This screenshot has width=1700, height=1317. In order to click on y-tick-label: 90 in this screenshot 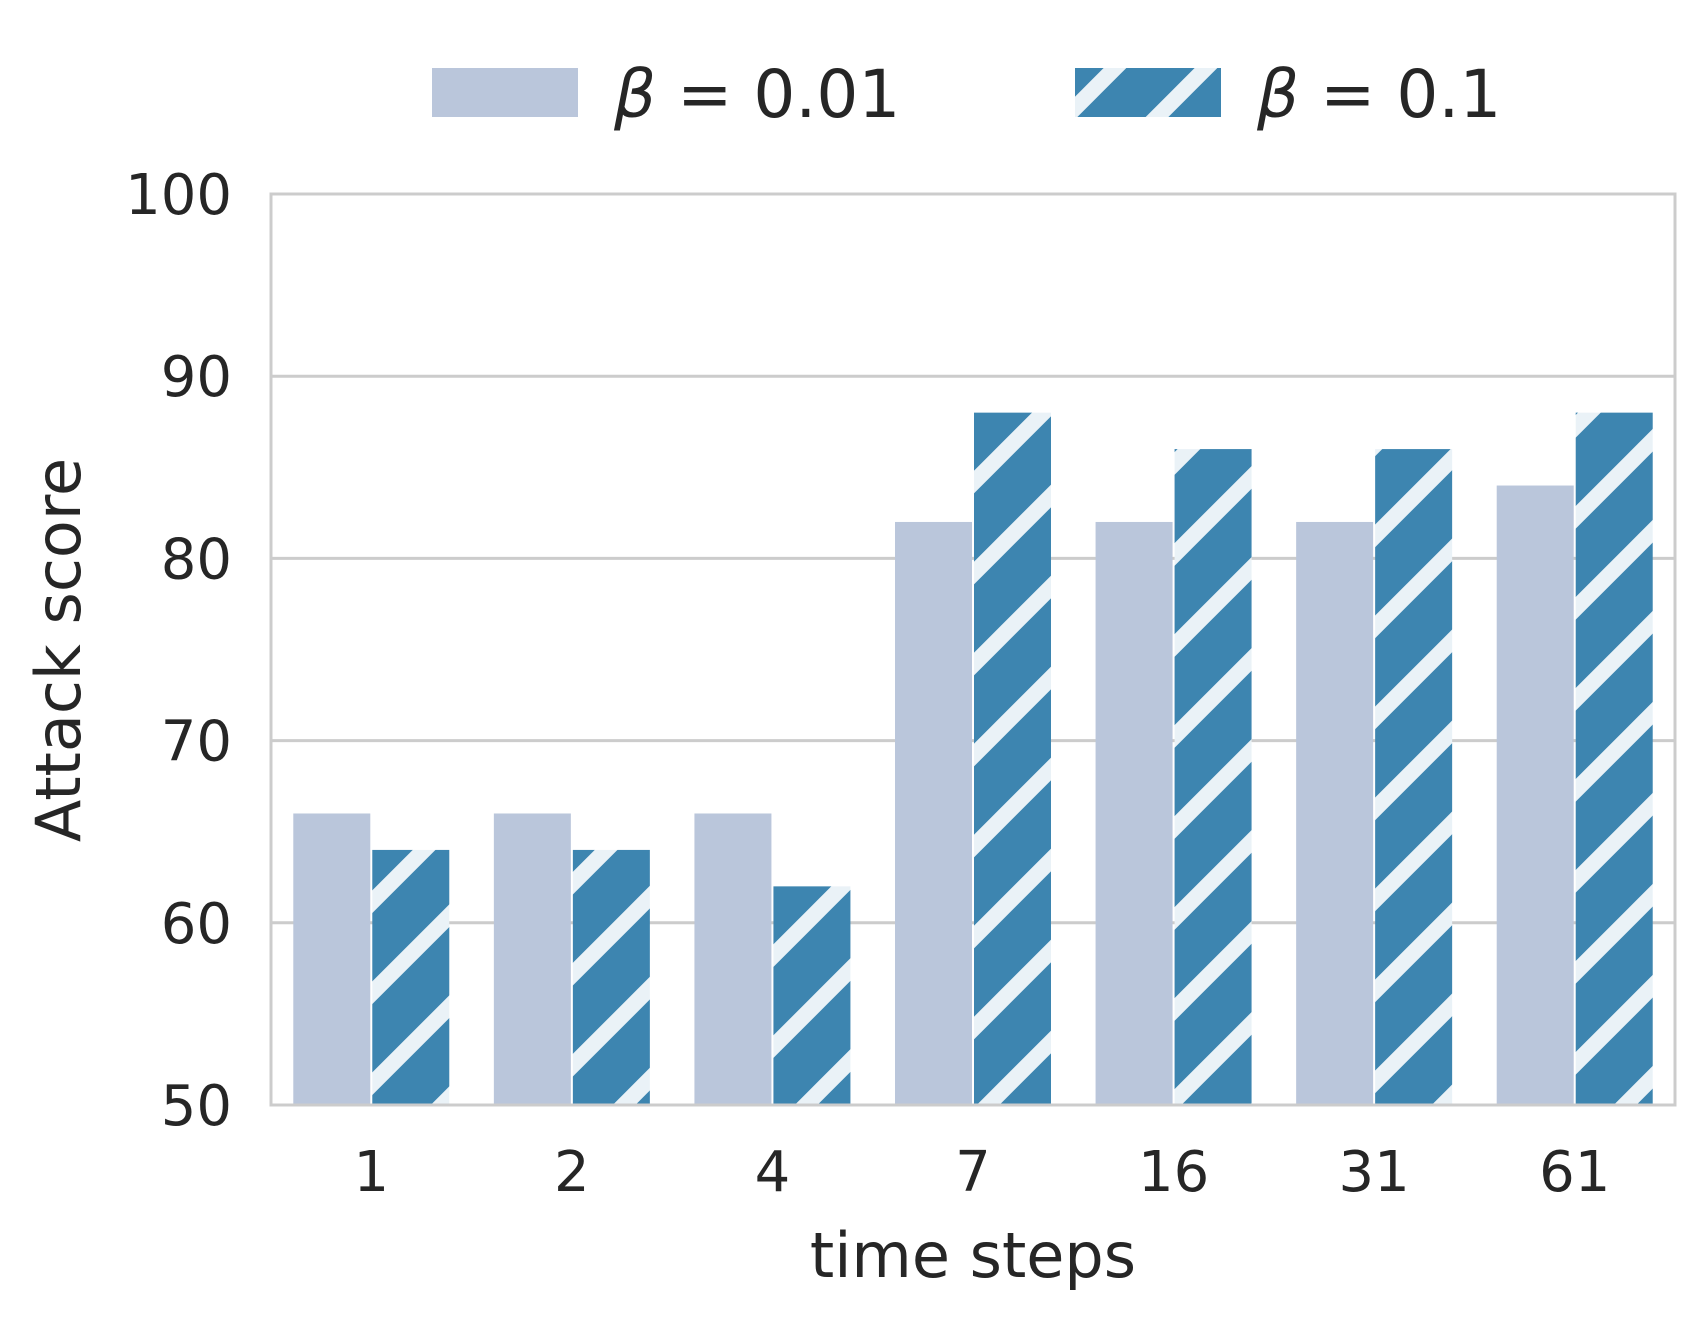, I will do `click(196, 377)`.